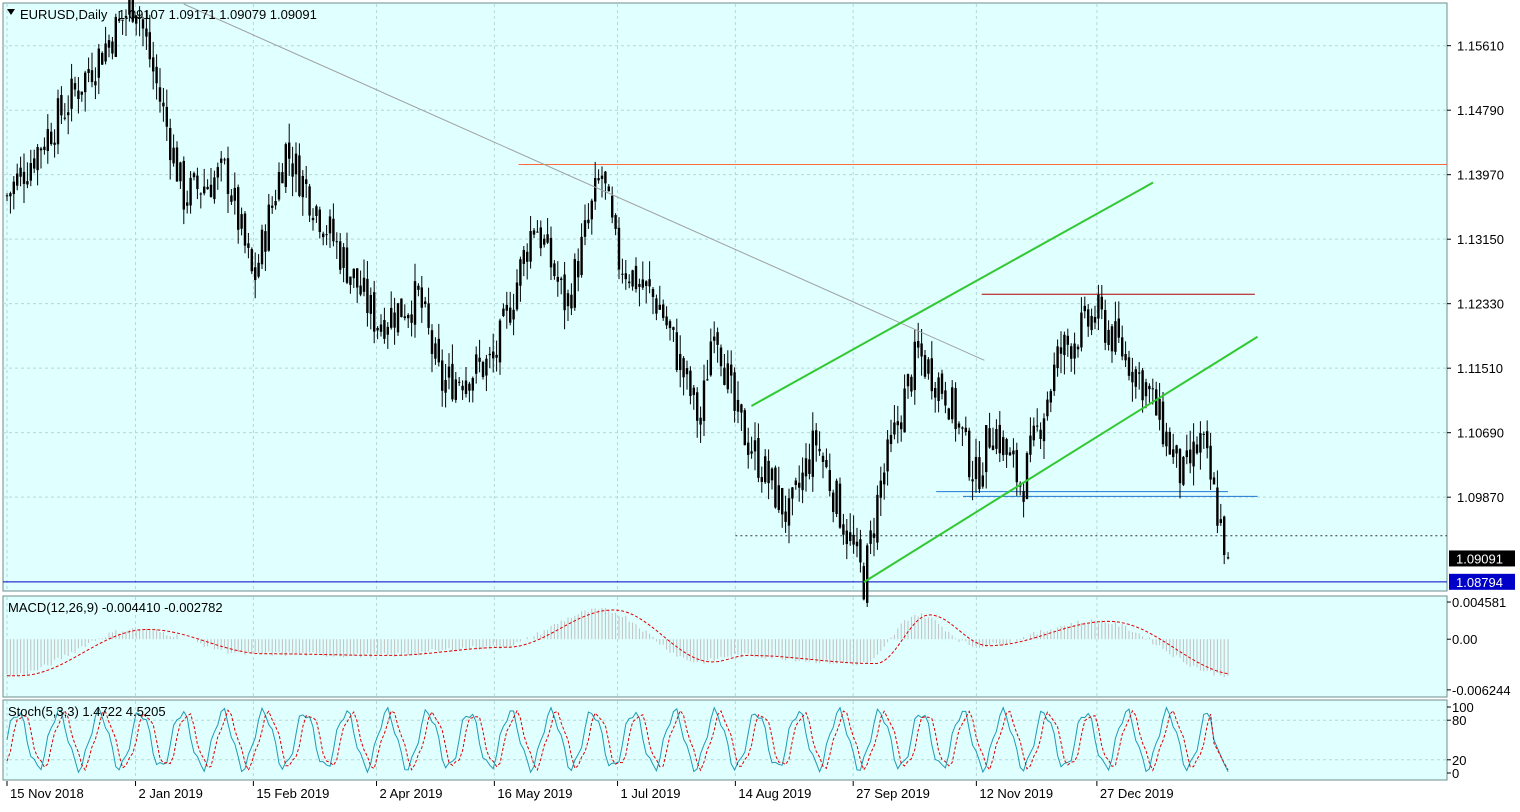 Image resolution: width=1520 pixels, height=812 pixels. Describe the element at coordinates (1480, 304) in the screenshot. I see `y-tick-label: 1.12330` at that location.